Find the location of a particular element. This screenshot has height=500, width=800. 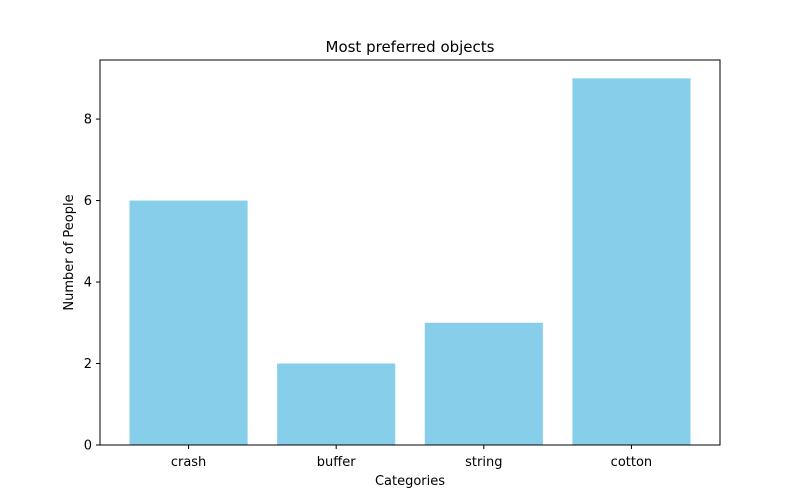

x-axis-label: Categories is located at coordinates (410, 481).